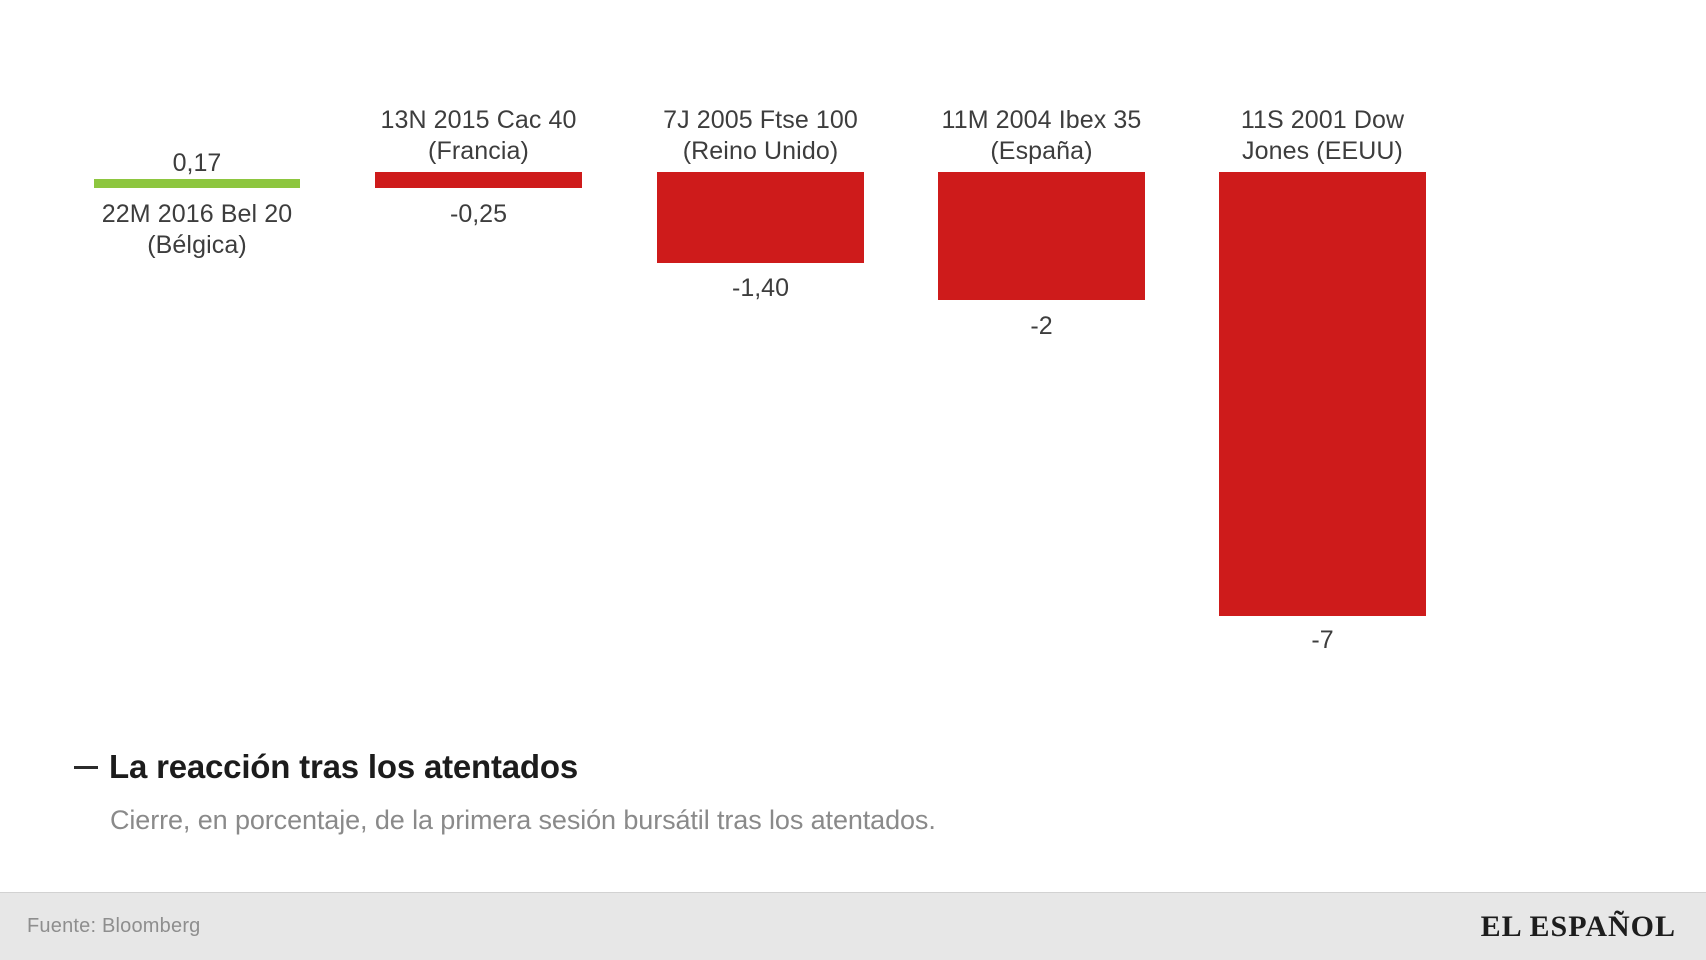 The height and width of the screenshot is (960, 1706). Describe the element at coordinates (114, 926) in the screenshot. I see `source-label: Fuente: Bloomberg` at that location.